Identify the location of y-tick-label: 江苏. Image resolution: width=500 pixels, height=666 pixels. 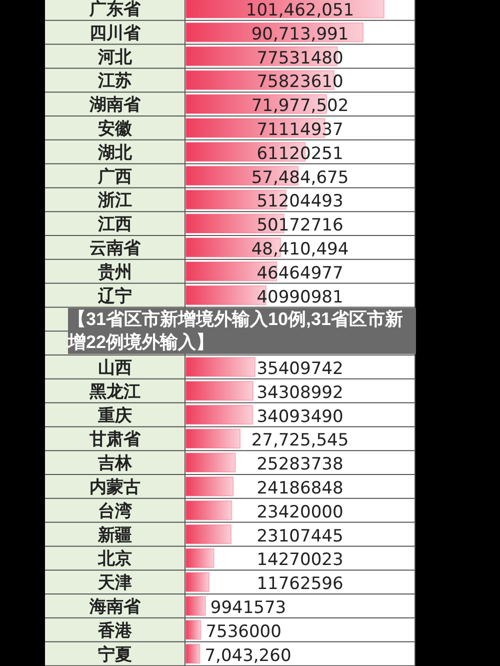
(114, 80).